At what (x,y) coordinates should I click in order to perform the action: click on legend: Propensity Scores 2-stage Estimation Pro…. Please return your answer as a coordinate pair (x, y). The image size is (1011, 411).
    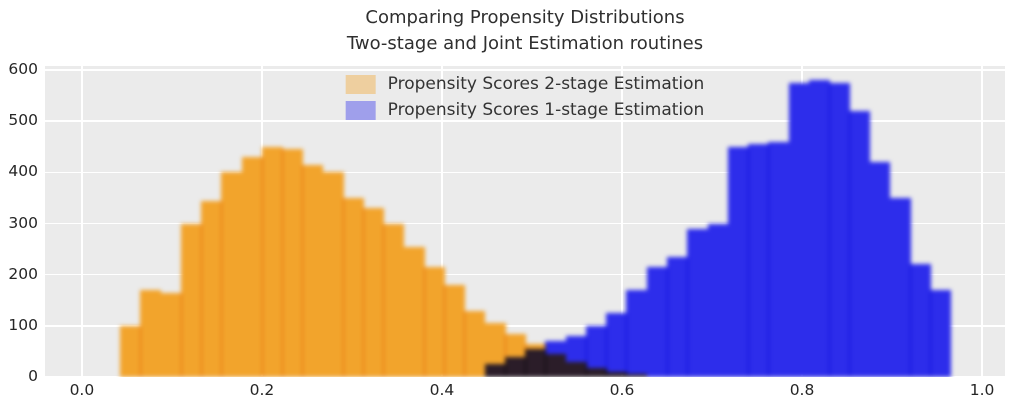
    Looking at the image, I should click on (525, 97).